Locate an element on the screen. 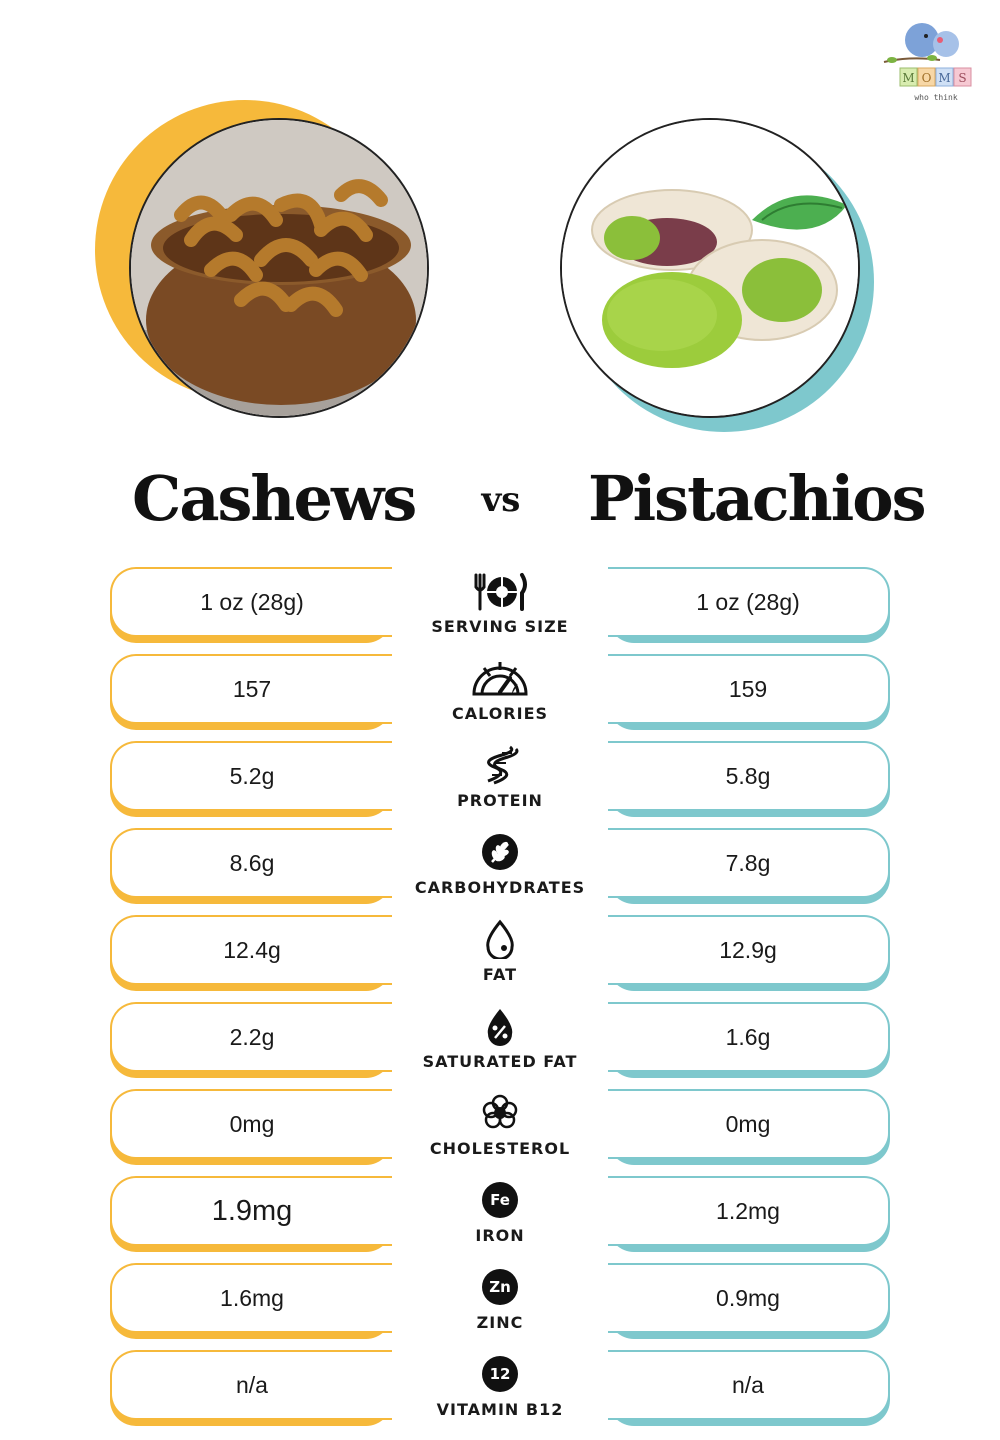 The image size is (1000, 1440). cashew-carbohydrates-value: 8.6g is located at coordinates (251, 863).